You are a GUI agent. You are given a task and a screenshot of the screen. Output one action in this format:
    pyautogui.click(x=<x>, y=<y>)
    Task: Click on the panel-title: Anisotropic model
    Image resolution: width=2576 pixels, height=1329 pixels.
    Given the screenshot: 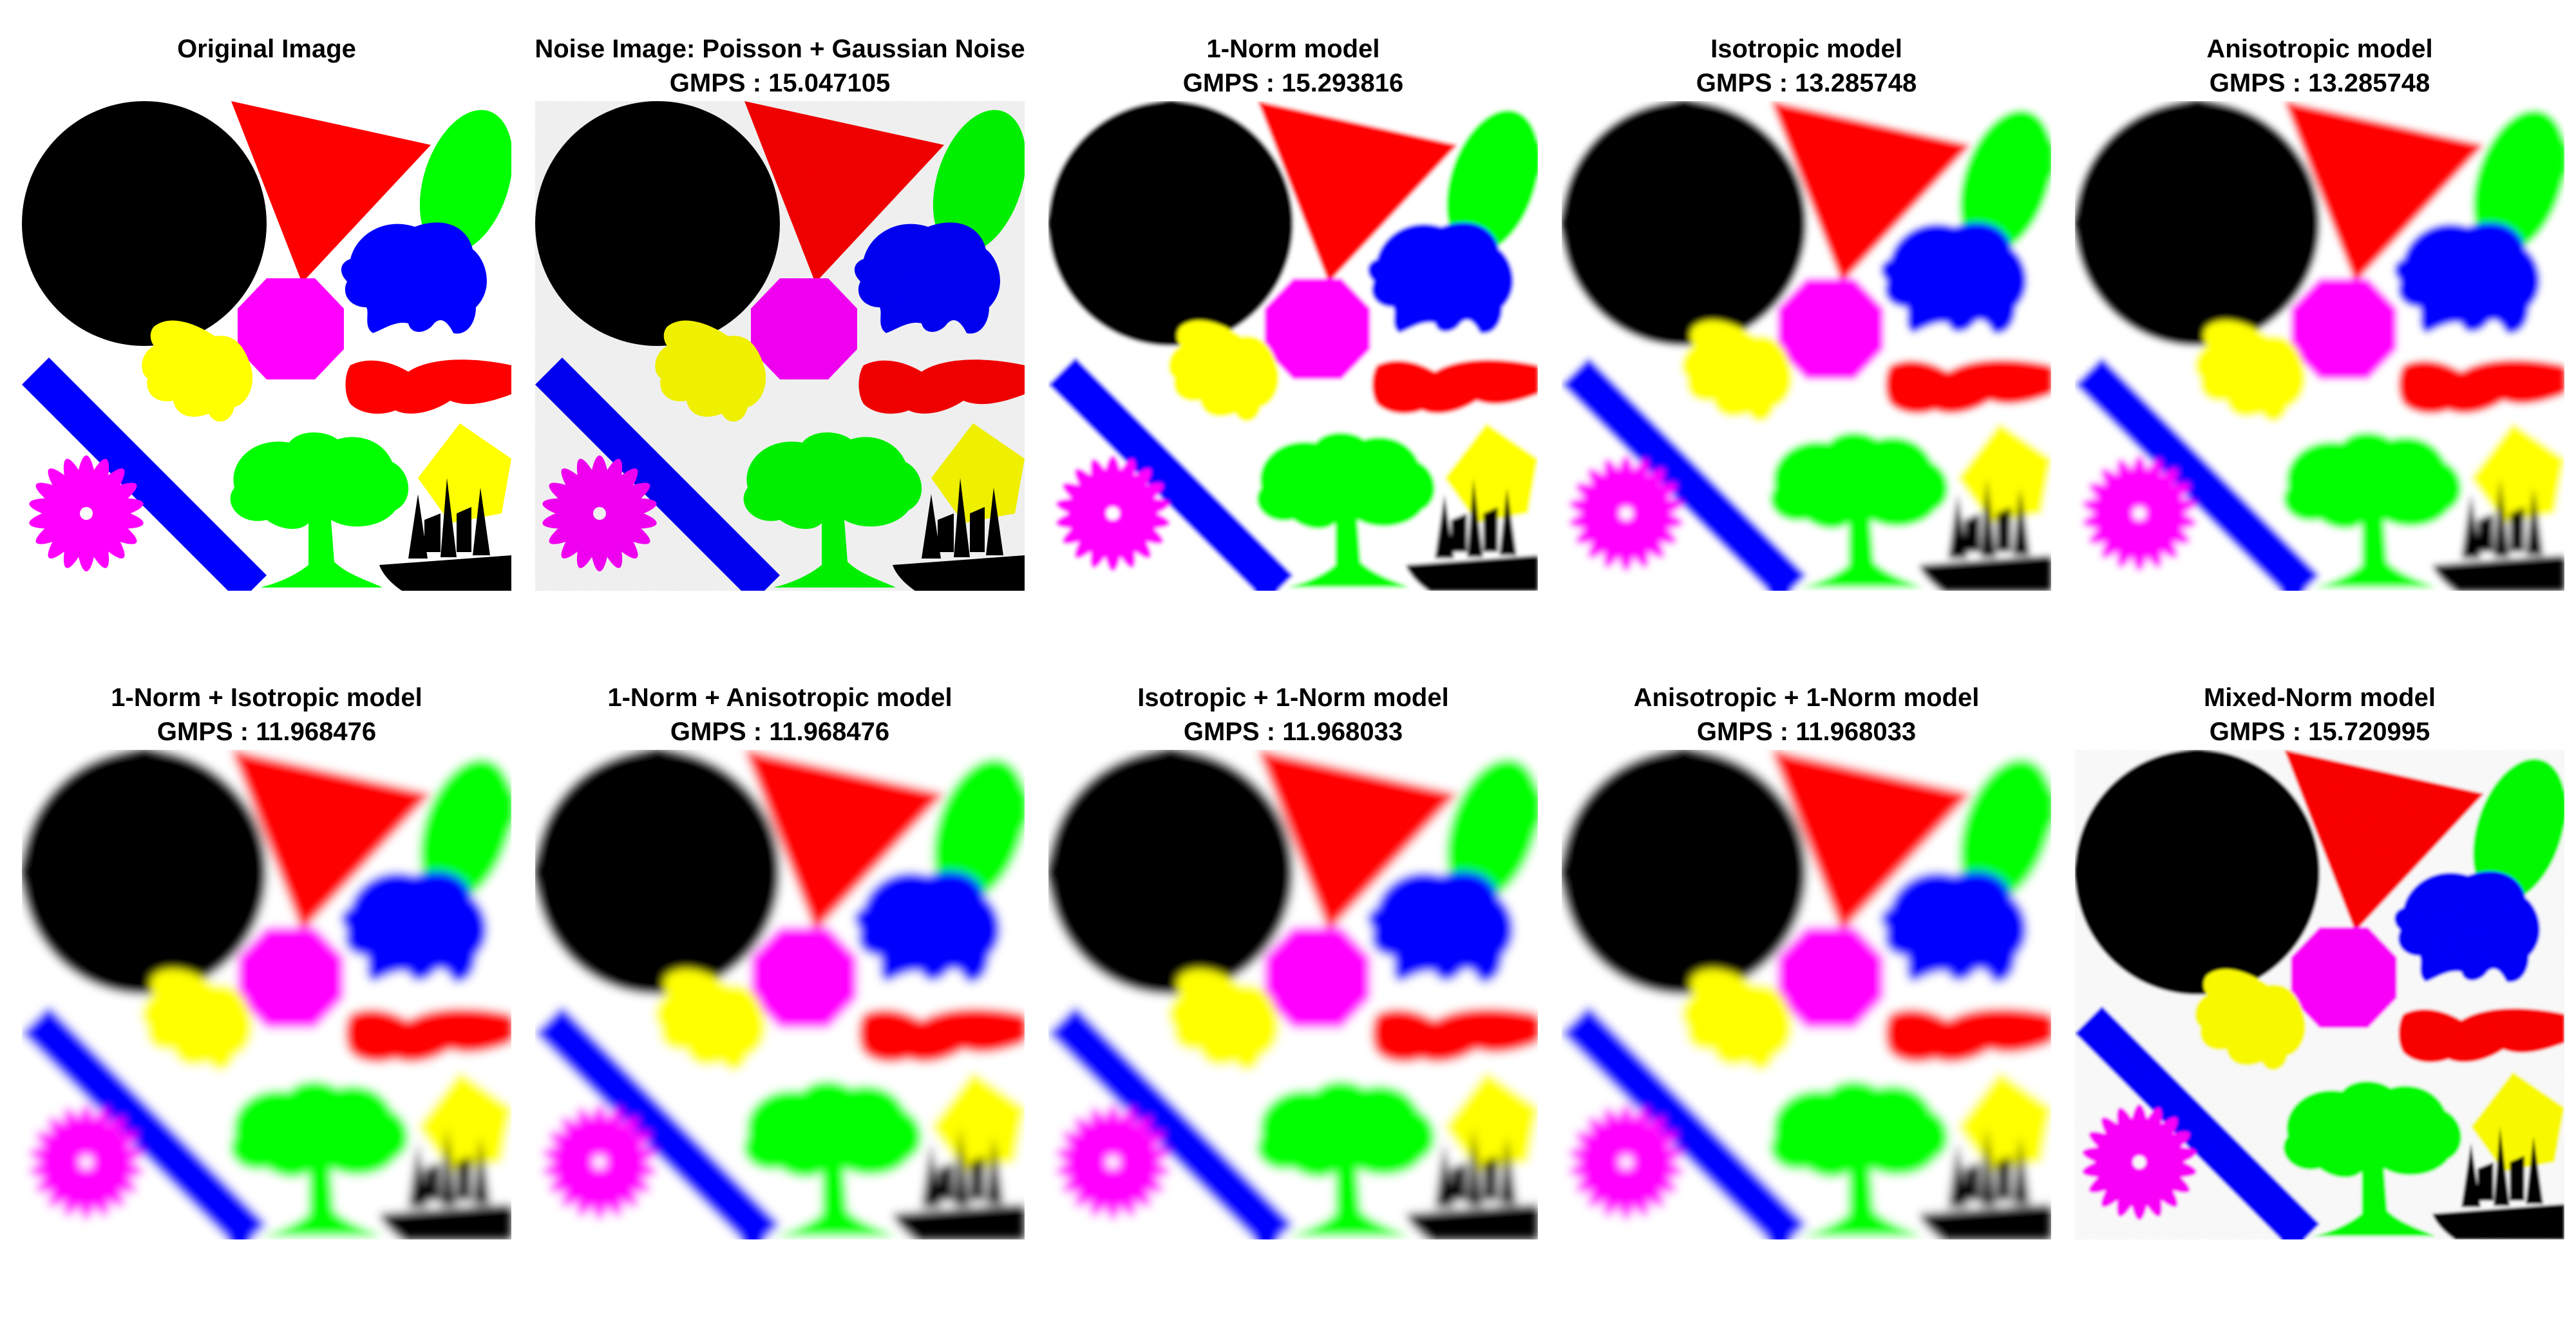 What is the action you would take?
    pyautogui.click(x=2319, y=49)
    